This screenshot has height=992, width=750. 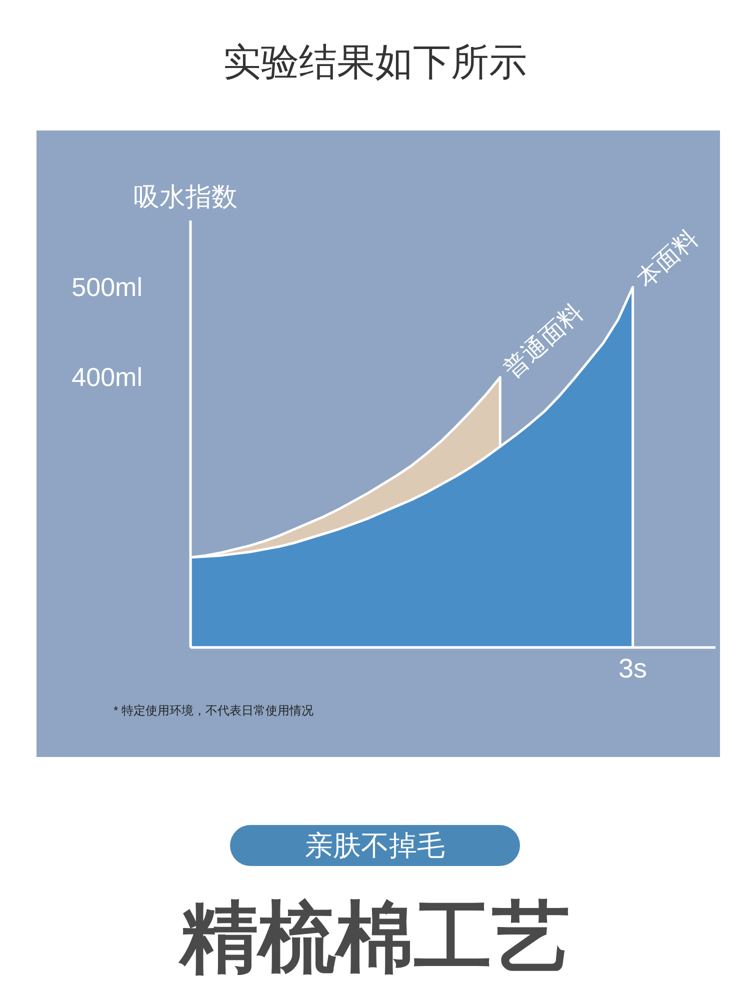 What do you see at coordinates (375, 937) in the screenshot?
I see `text: 精梳棉工艺` at bounding box center [375, 937].